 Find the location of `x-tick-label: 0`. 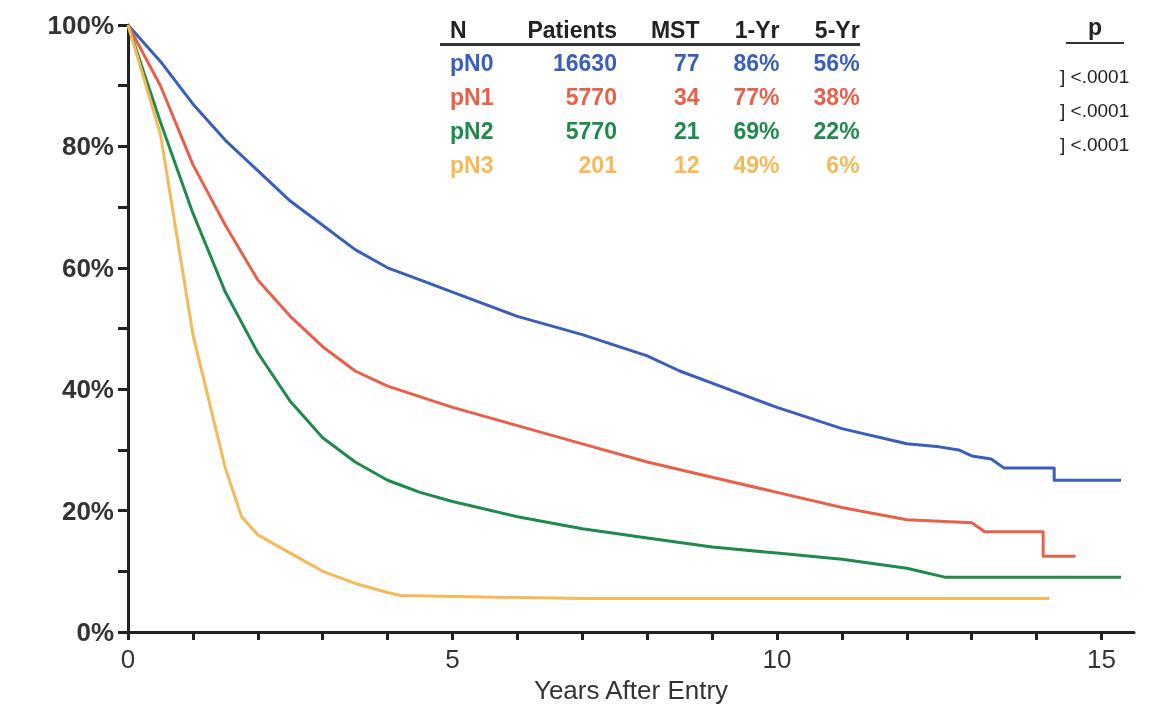

x-tick-label: 0 is located at coordinates (128, 659).